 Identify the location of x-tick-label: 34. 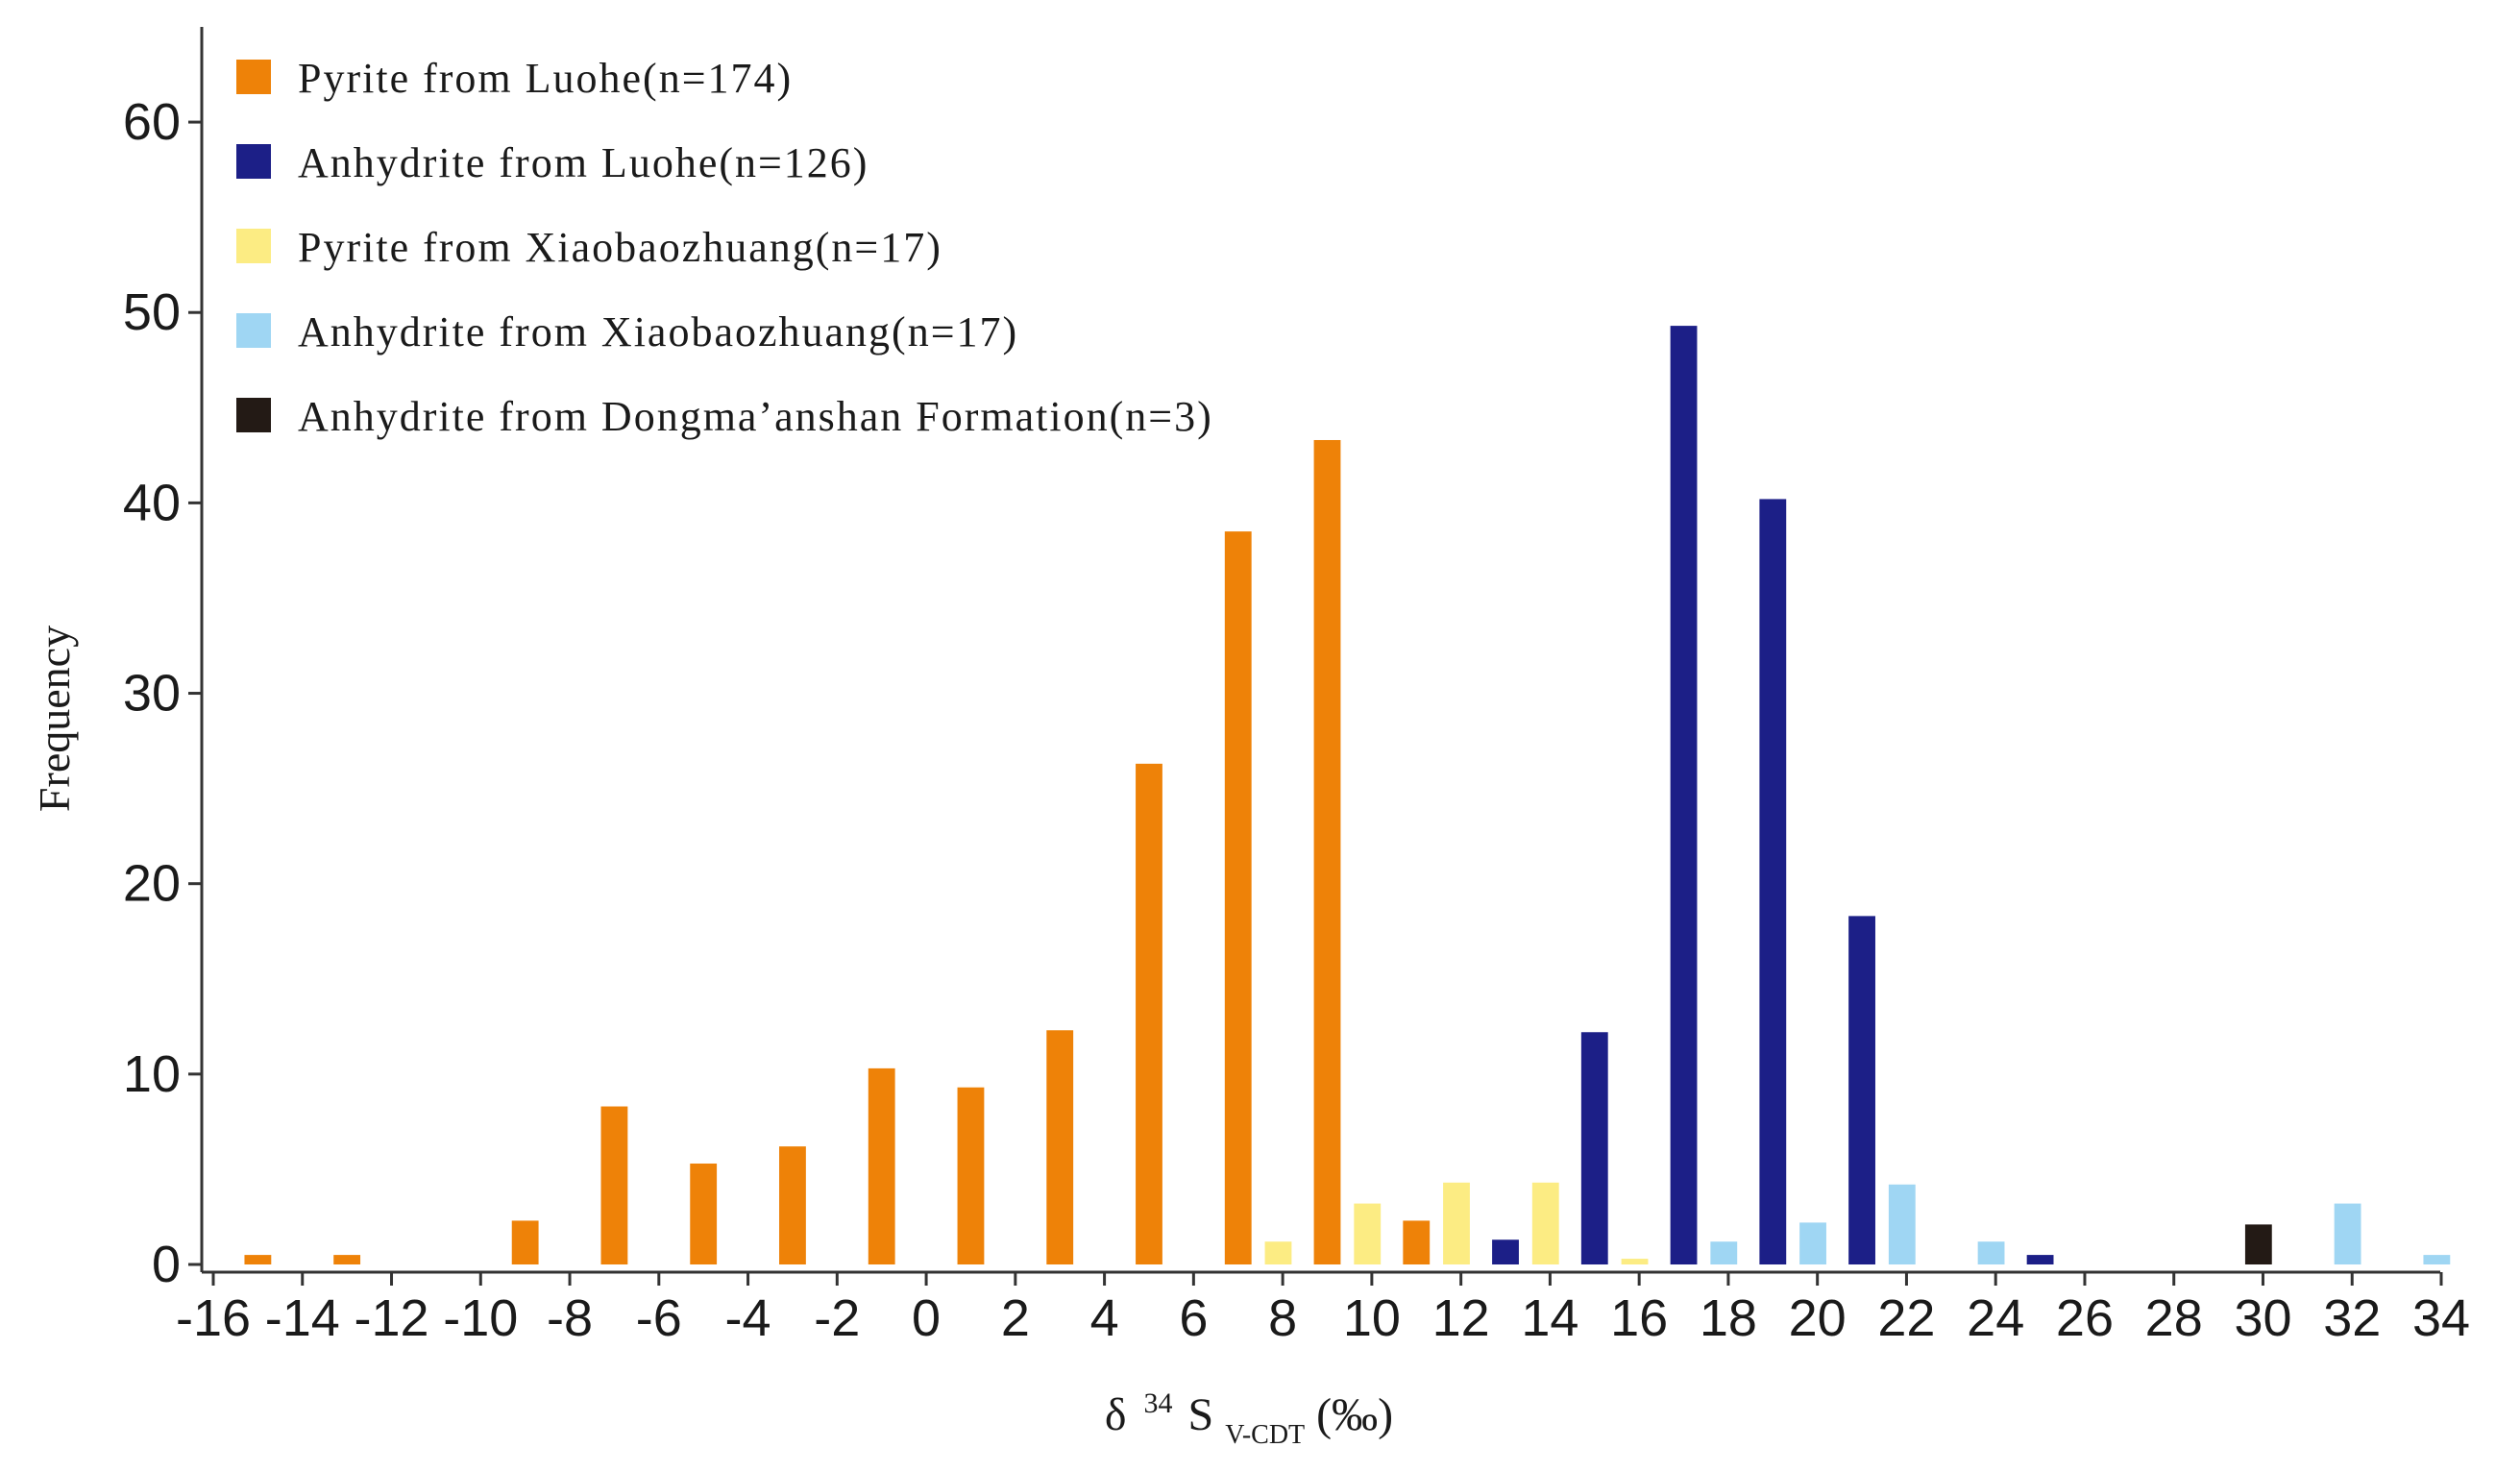
(2441, 1318).